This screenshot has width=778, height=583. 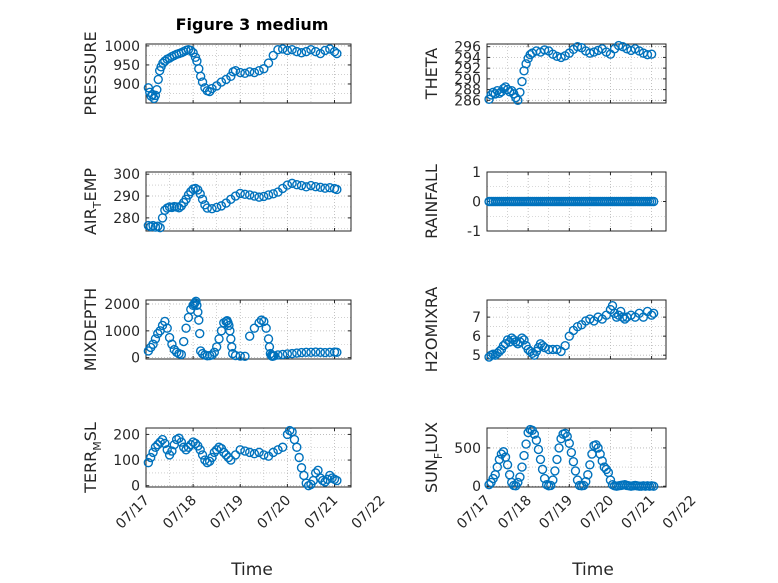 What do you see at coordinates (467, 449) in the screenshot?
I see `sun-flux-ytick-label: 500` at bounding box center [467, 449].